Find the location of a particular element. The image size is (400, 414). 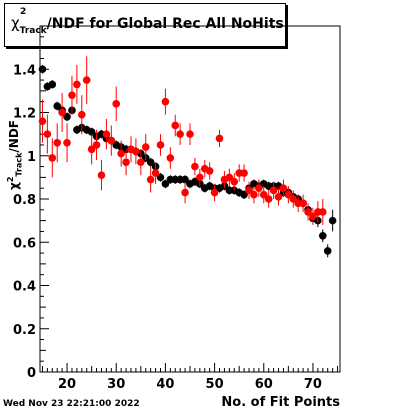

x-axis-label: No. of Fit Points is located at coordinates (280, 402).